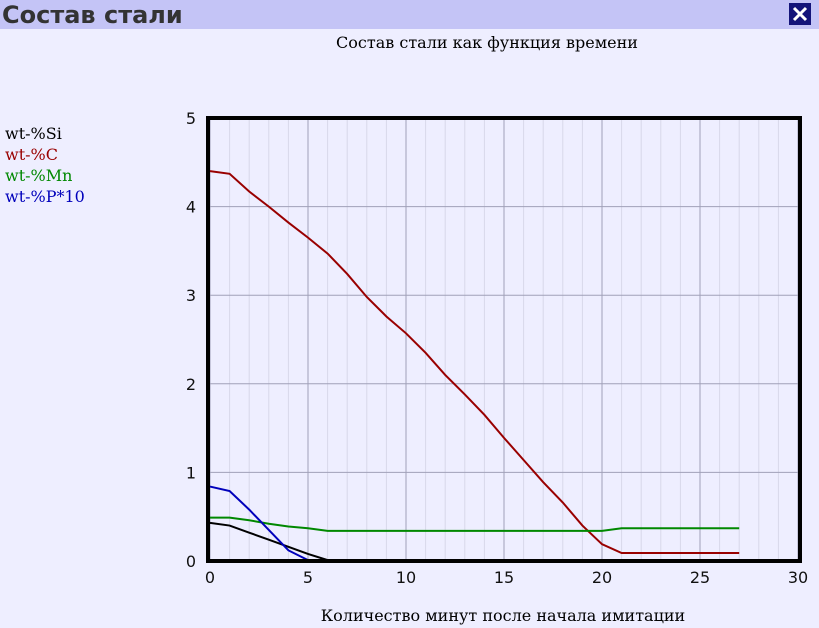 This screenshot has height=628, width=819. I want to click on chart-title: Состав стали как функция времени, so click(487, 42).